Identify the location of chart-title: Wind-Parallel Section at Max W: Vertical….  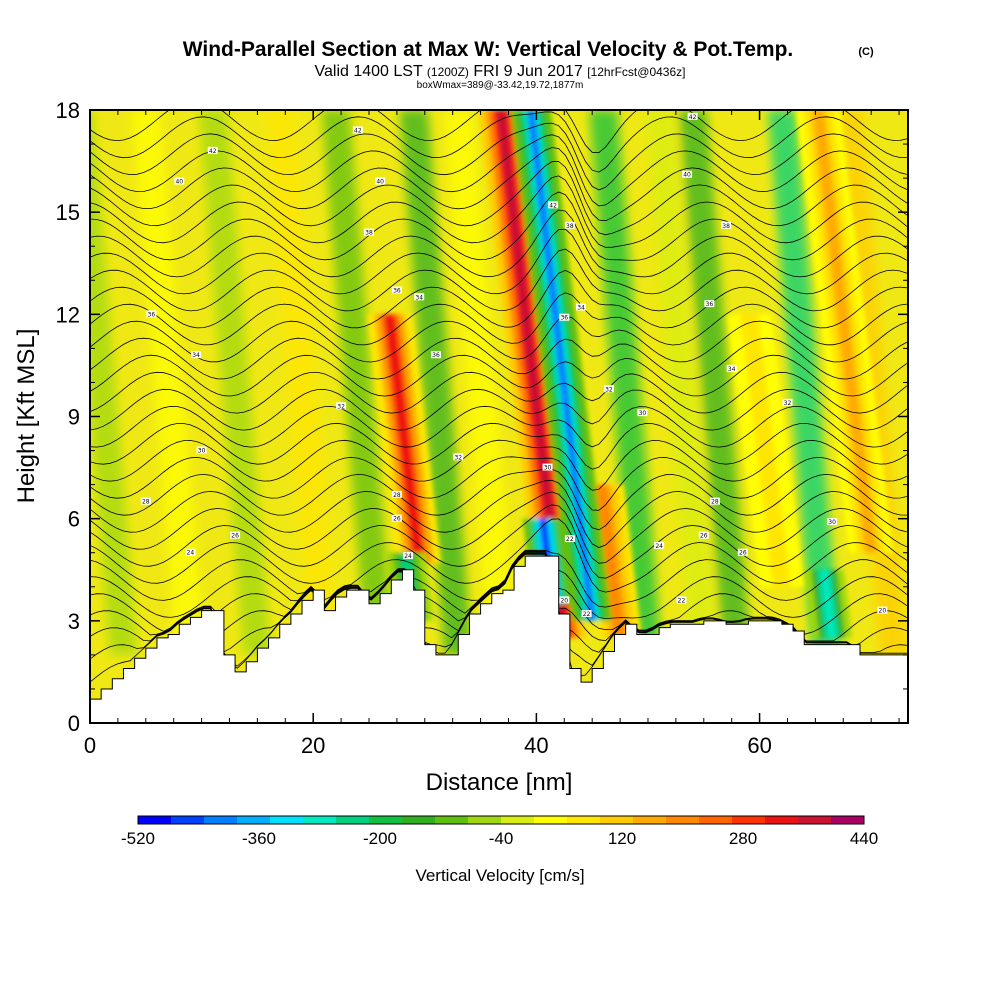
(488, 49).